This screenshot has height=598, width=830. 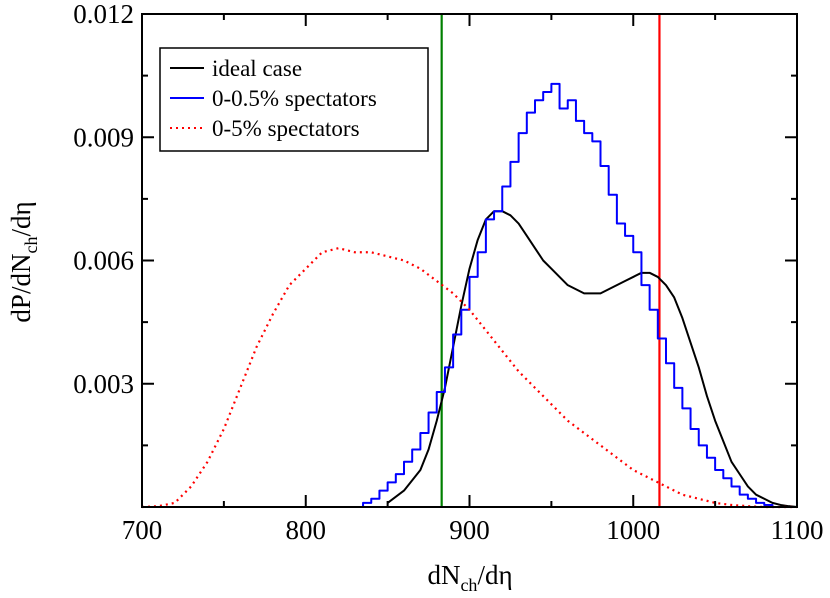 What do you see at coordinates (286, 128) in the screenshot?
I see `legend-label-red: 0-5% spectators` at bounding box center [286, 128].